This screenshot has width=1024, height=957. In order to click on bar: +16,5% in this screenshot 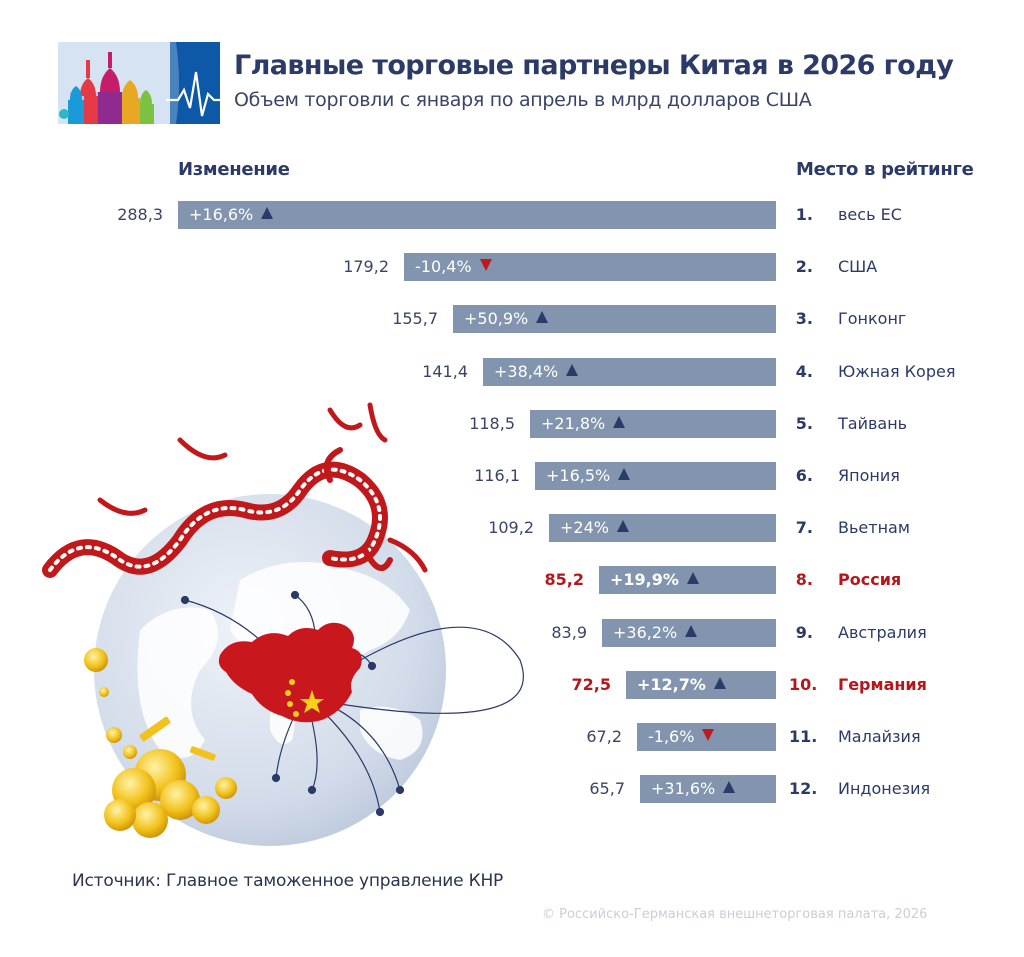, I will do `click(655, 476)`.